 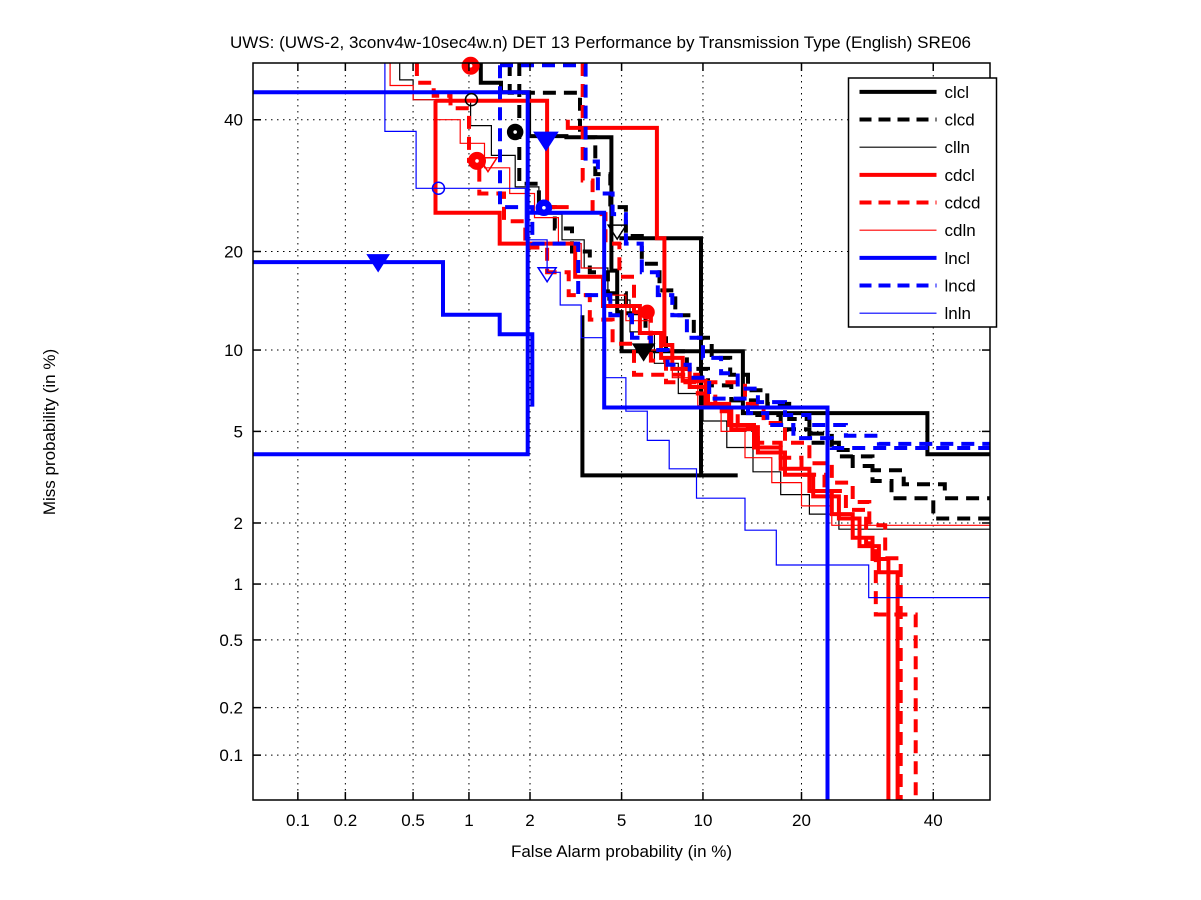 What do you see at coordinates (468, 820) in the screenshot?
I see `x-tick-label: 1` at bounding box center [468, 820].